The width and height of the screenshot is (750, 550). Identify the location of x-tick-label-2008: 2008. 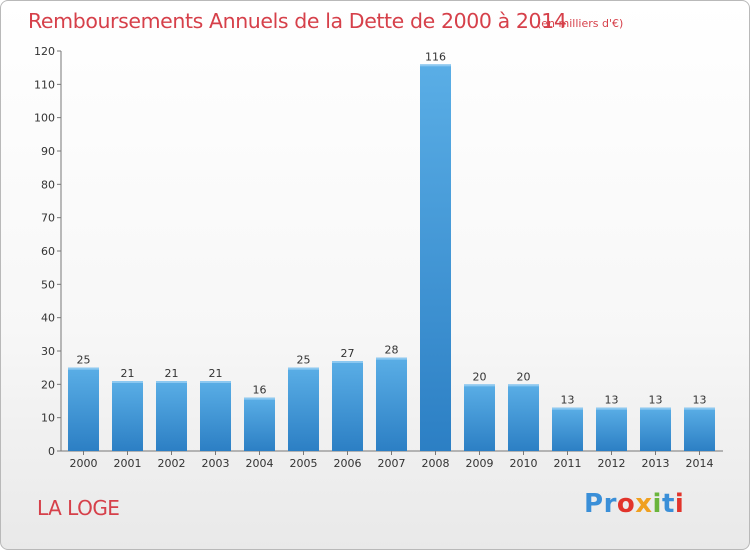
(436, 463).